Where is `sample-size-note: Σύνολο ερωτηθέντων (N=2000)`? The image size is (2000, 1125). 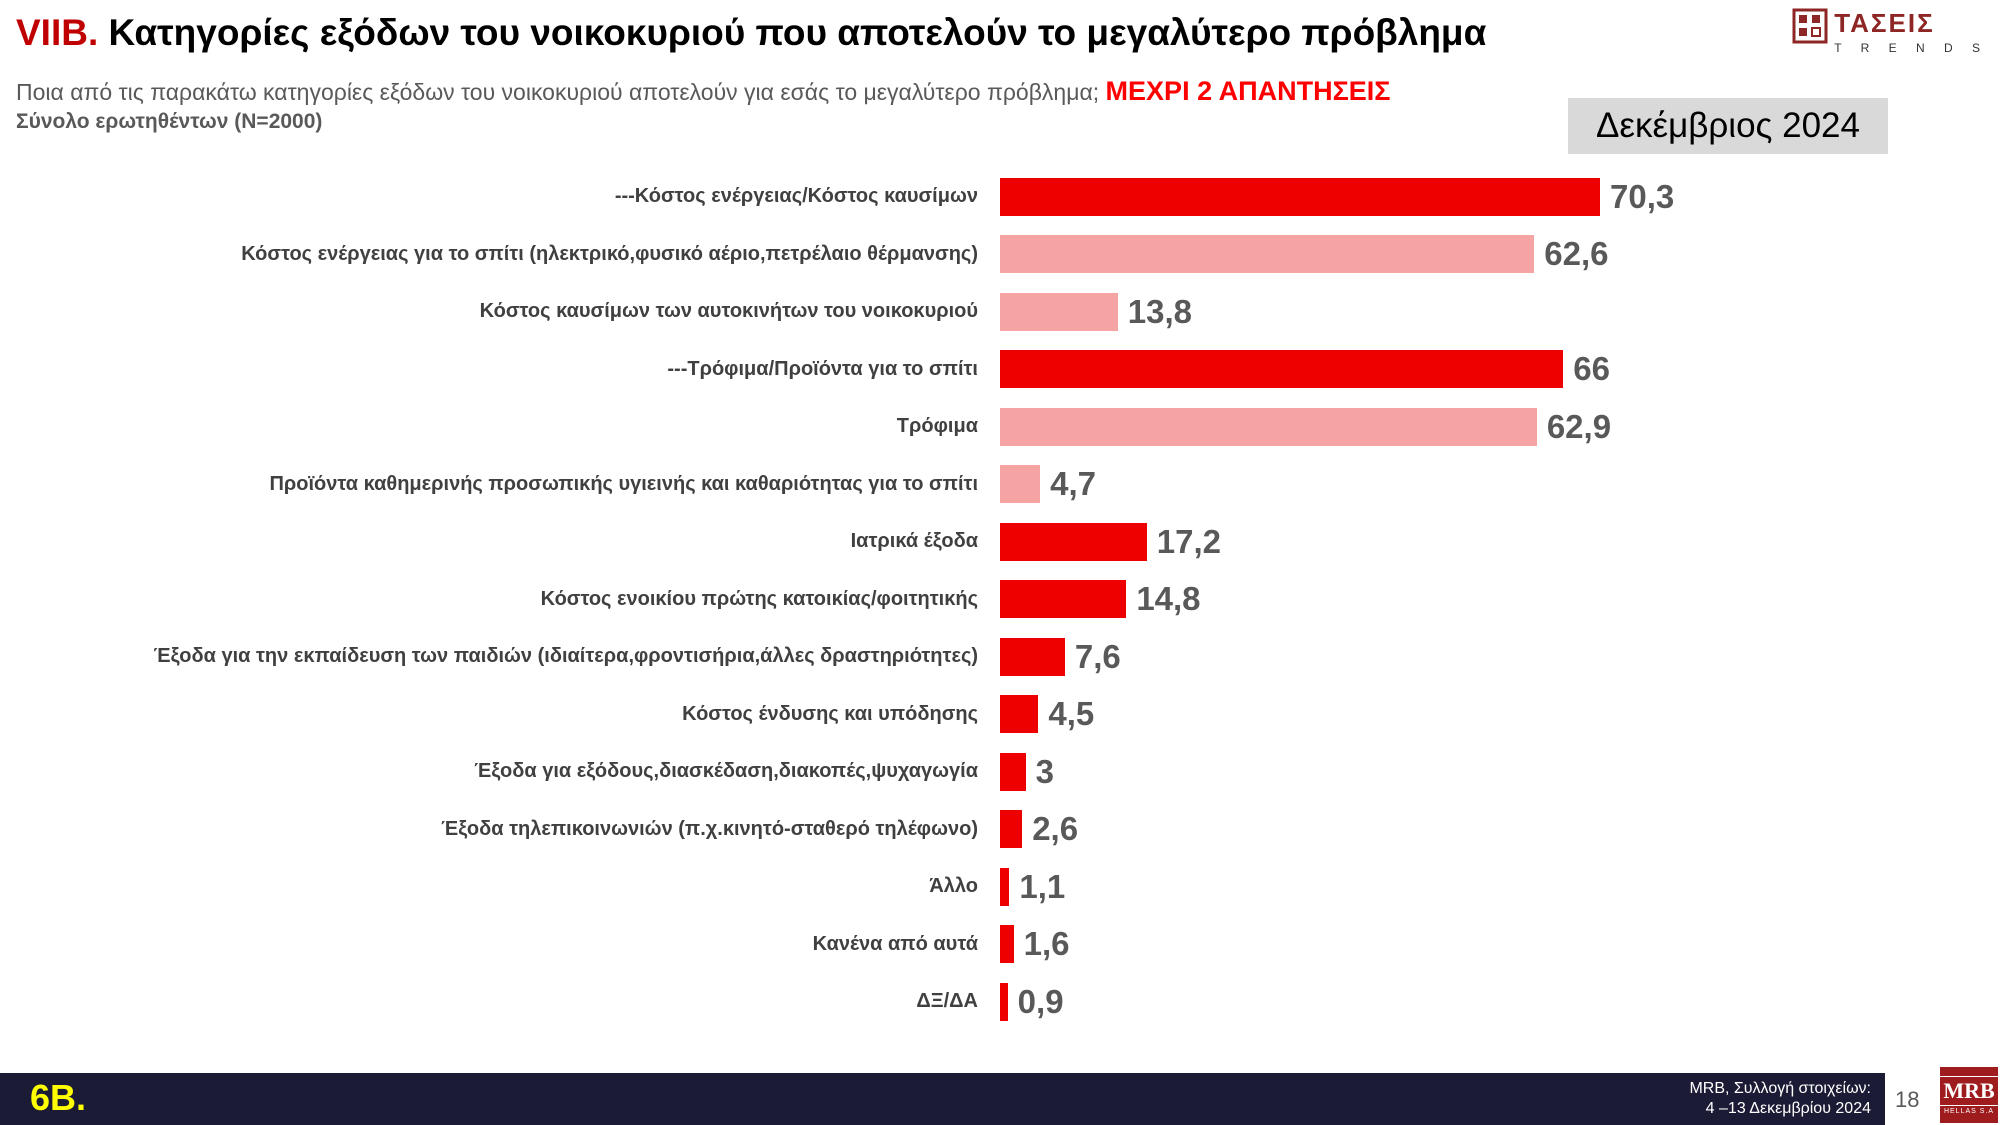 sample-size-note: Σύνολο ερωτηθέντων (N=2000) is located at coordinates (169, 121).